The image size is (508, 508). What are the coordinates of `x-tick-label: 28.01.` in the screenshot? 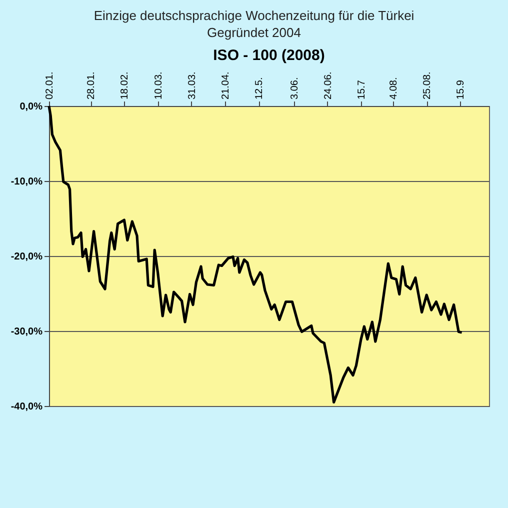 It's located at (92, 86).